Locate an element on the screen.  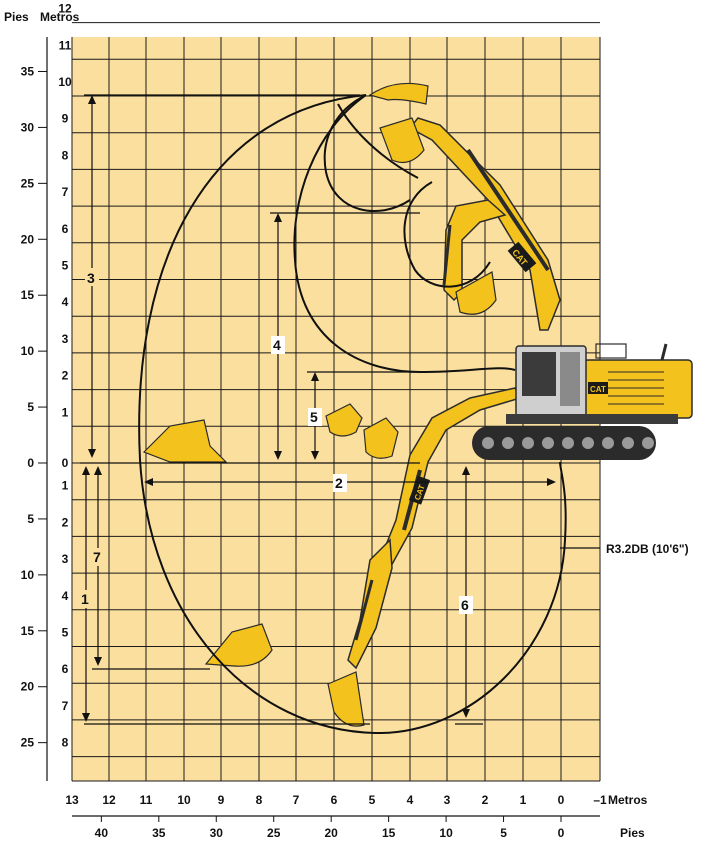
bottom-meter-tick: –1 is located at coordinates (600, 800).